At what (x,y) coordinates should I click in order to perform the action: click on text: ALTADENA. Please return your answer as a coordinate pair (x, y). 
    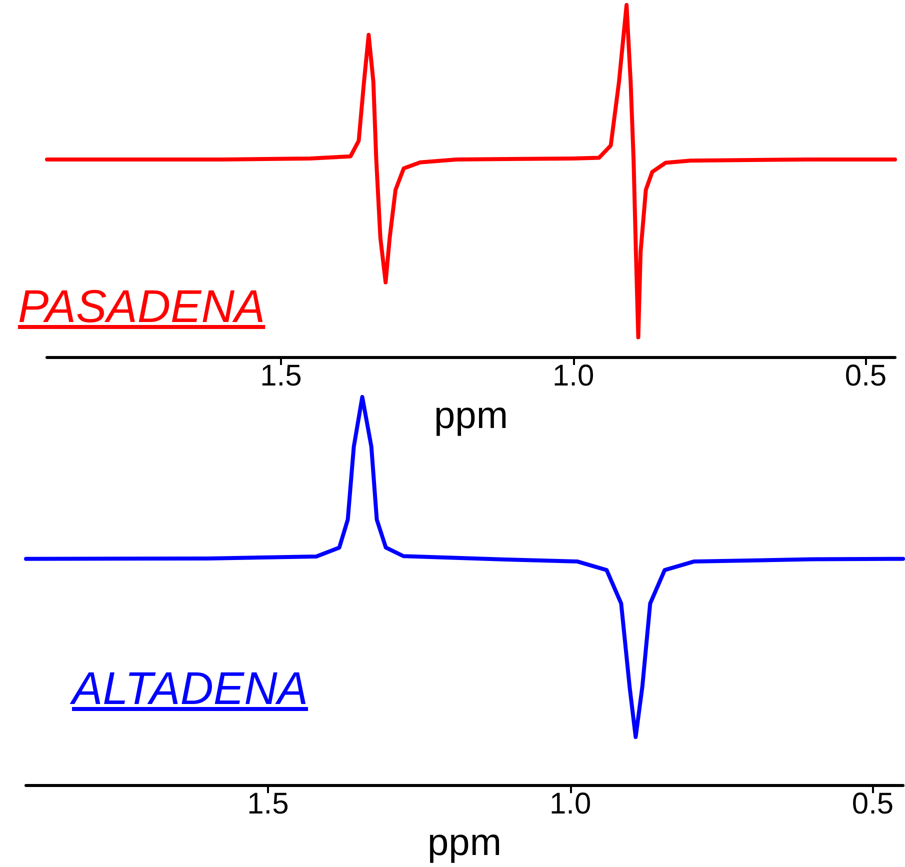
    Looking at the image, I should click on (190, 688).